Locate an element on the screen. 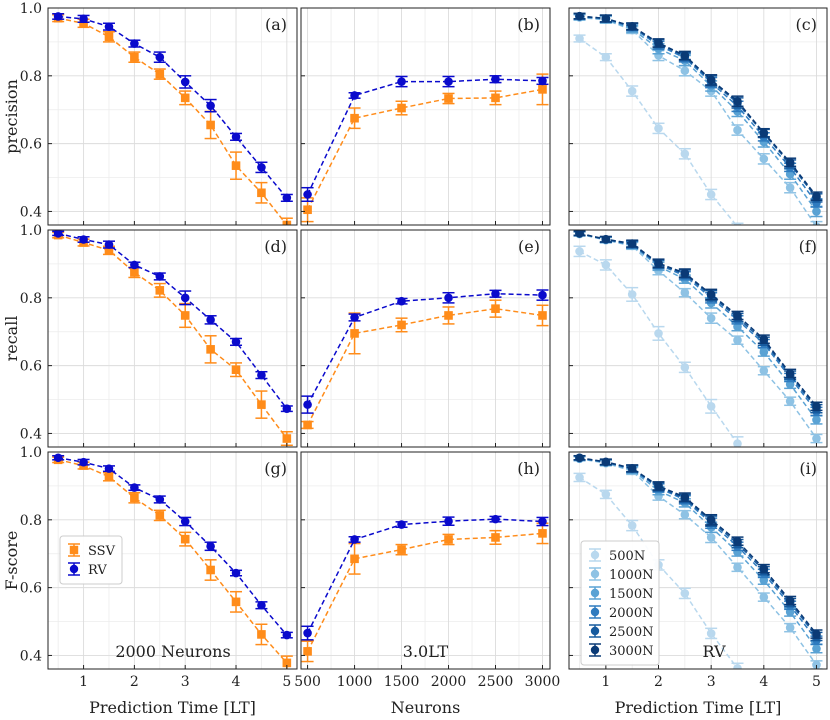 Image resolution: width=830 pixels, height=720 pixels. panel-e: (e) is located at coordinates (425, 338).